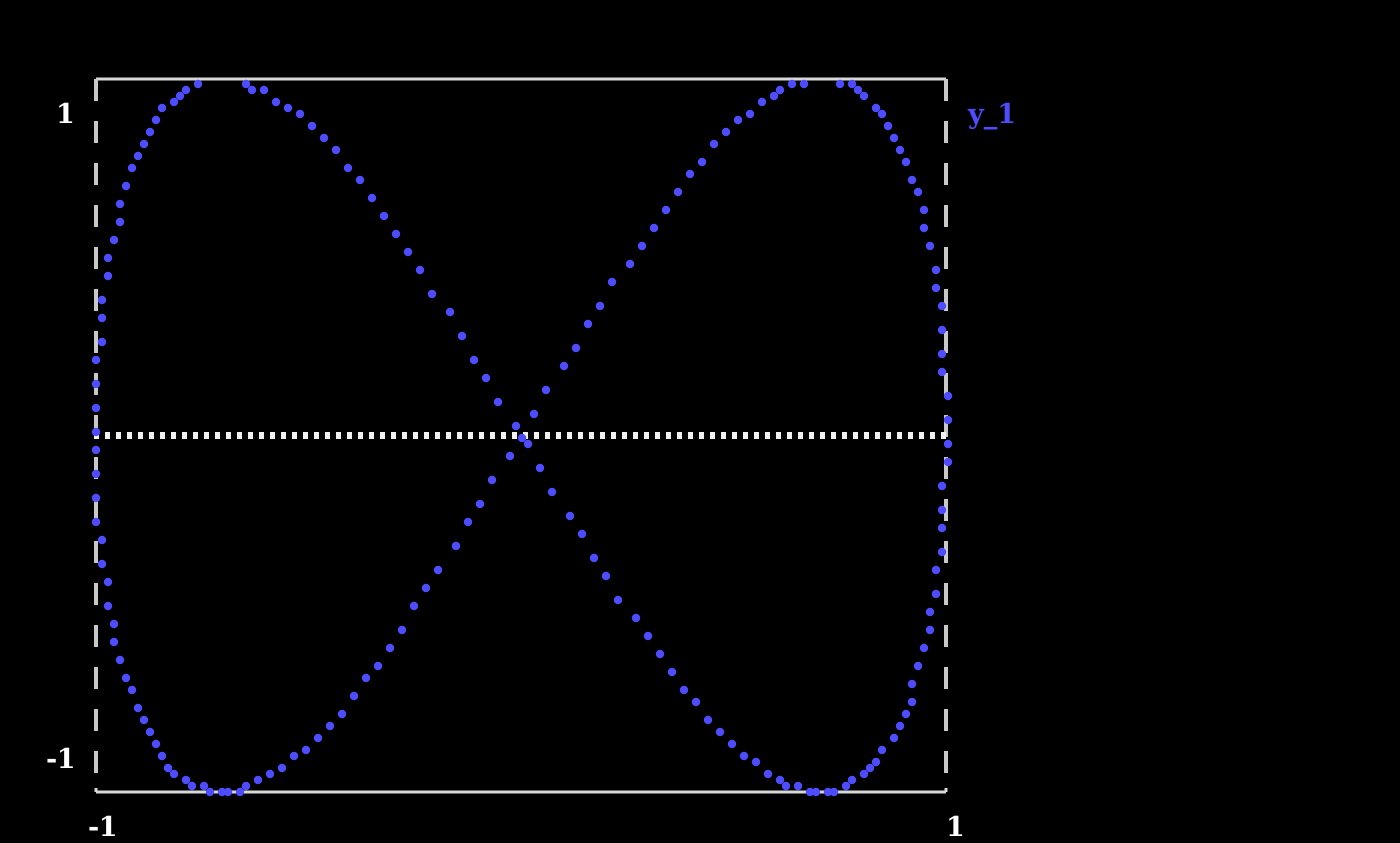  I want to click on legend-entry-y_1: y_1, so click(992, 114).